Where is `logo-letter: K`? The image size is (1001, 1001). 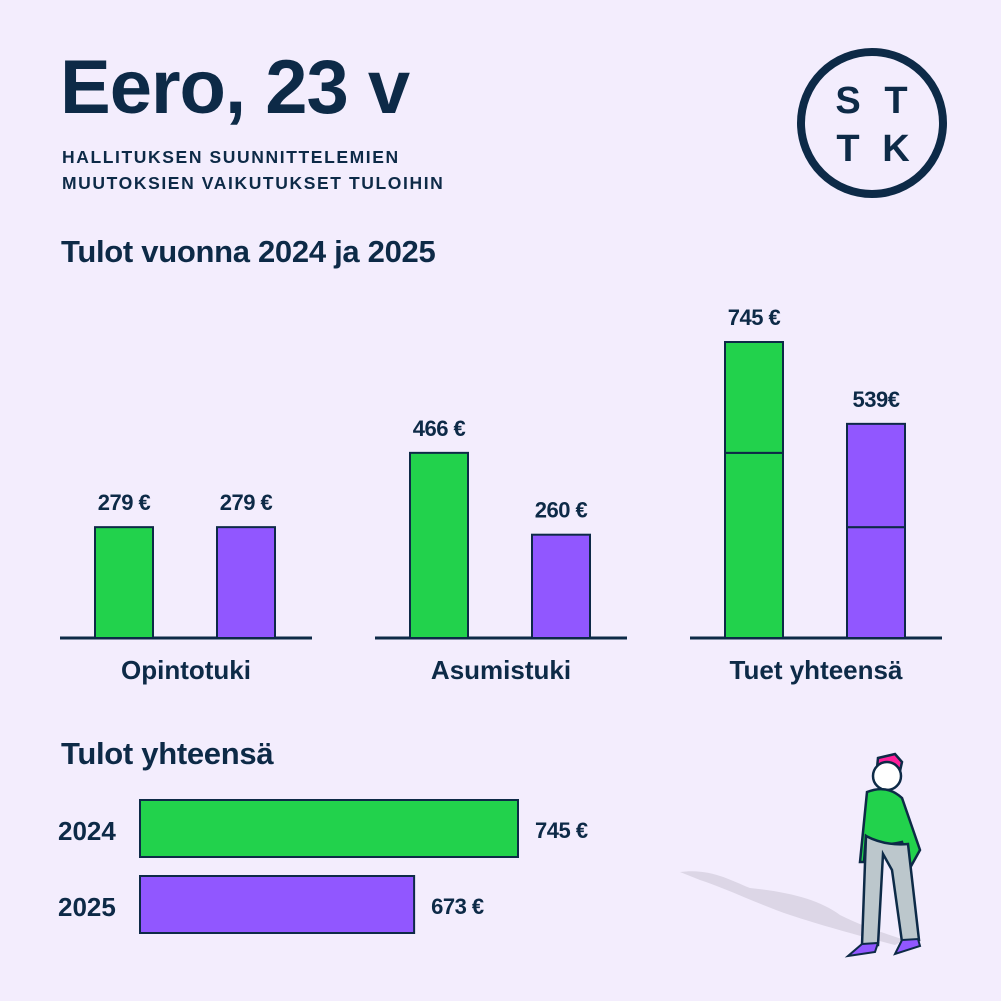 logo-letter: K is located at coordinates (896, 149).